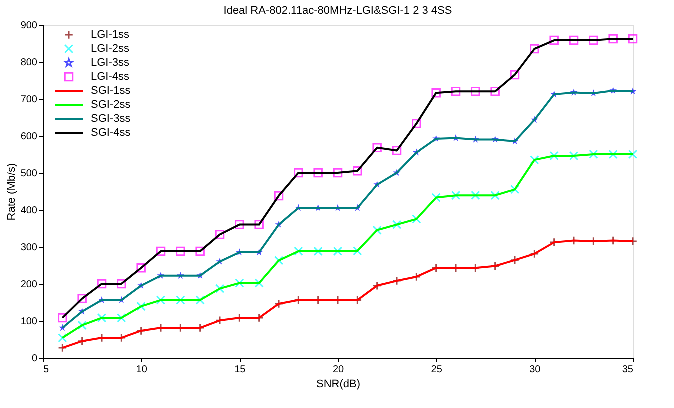 The image size is (674, 408). I want to click on y-tick-label: 100, so click(29, 322).